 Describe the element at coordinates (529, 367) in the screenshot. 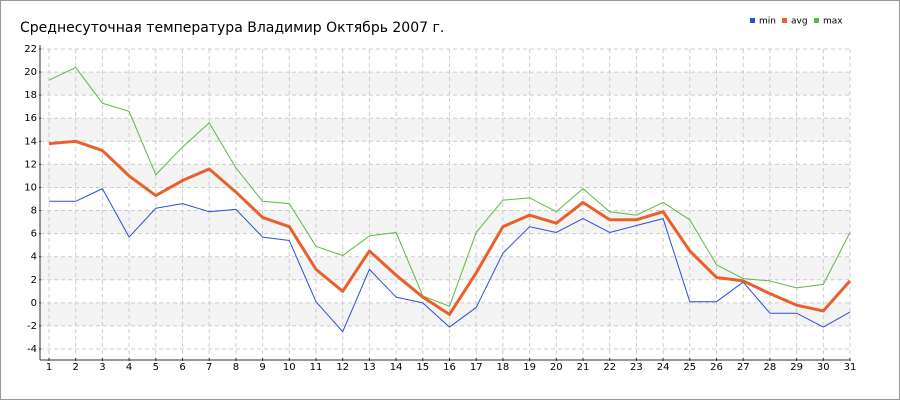

I see `x-tick-label: 19` at that location.